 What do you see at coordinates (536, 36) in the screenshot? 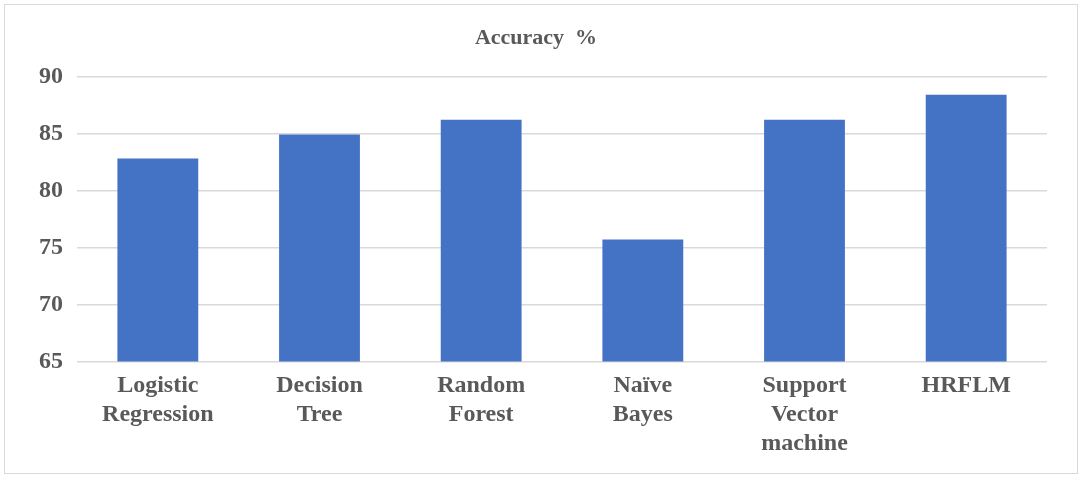
I see `chart-title: Accuracy %` at bounding box center [536, 36].